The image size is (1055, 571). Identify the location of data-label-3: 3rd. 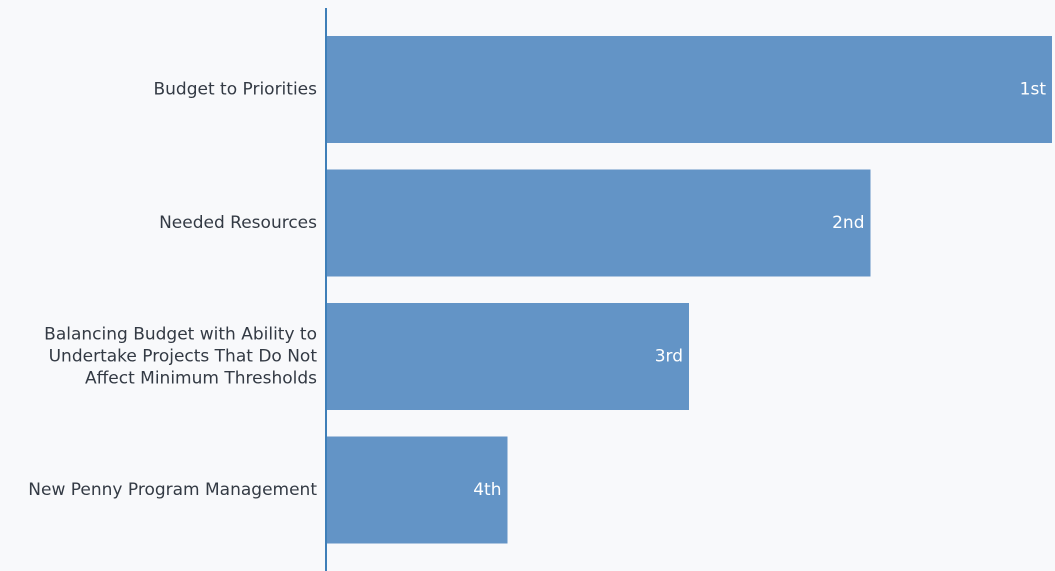
(669, 357).